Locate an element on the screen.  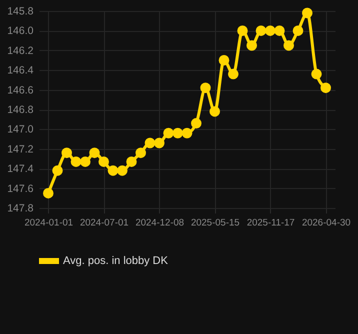
x-tick-label: 2026-04-30 is located at coordinates (326, 223).